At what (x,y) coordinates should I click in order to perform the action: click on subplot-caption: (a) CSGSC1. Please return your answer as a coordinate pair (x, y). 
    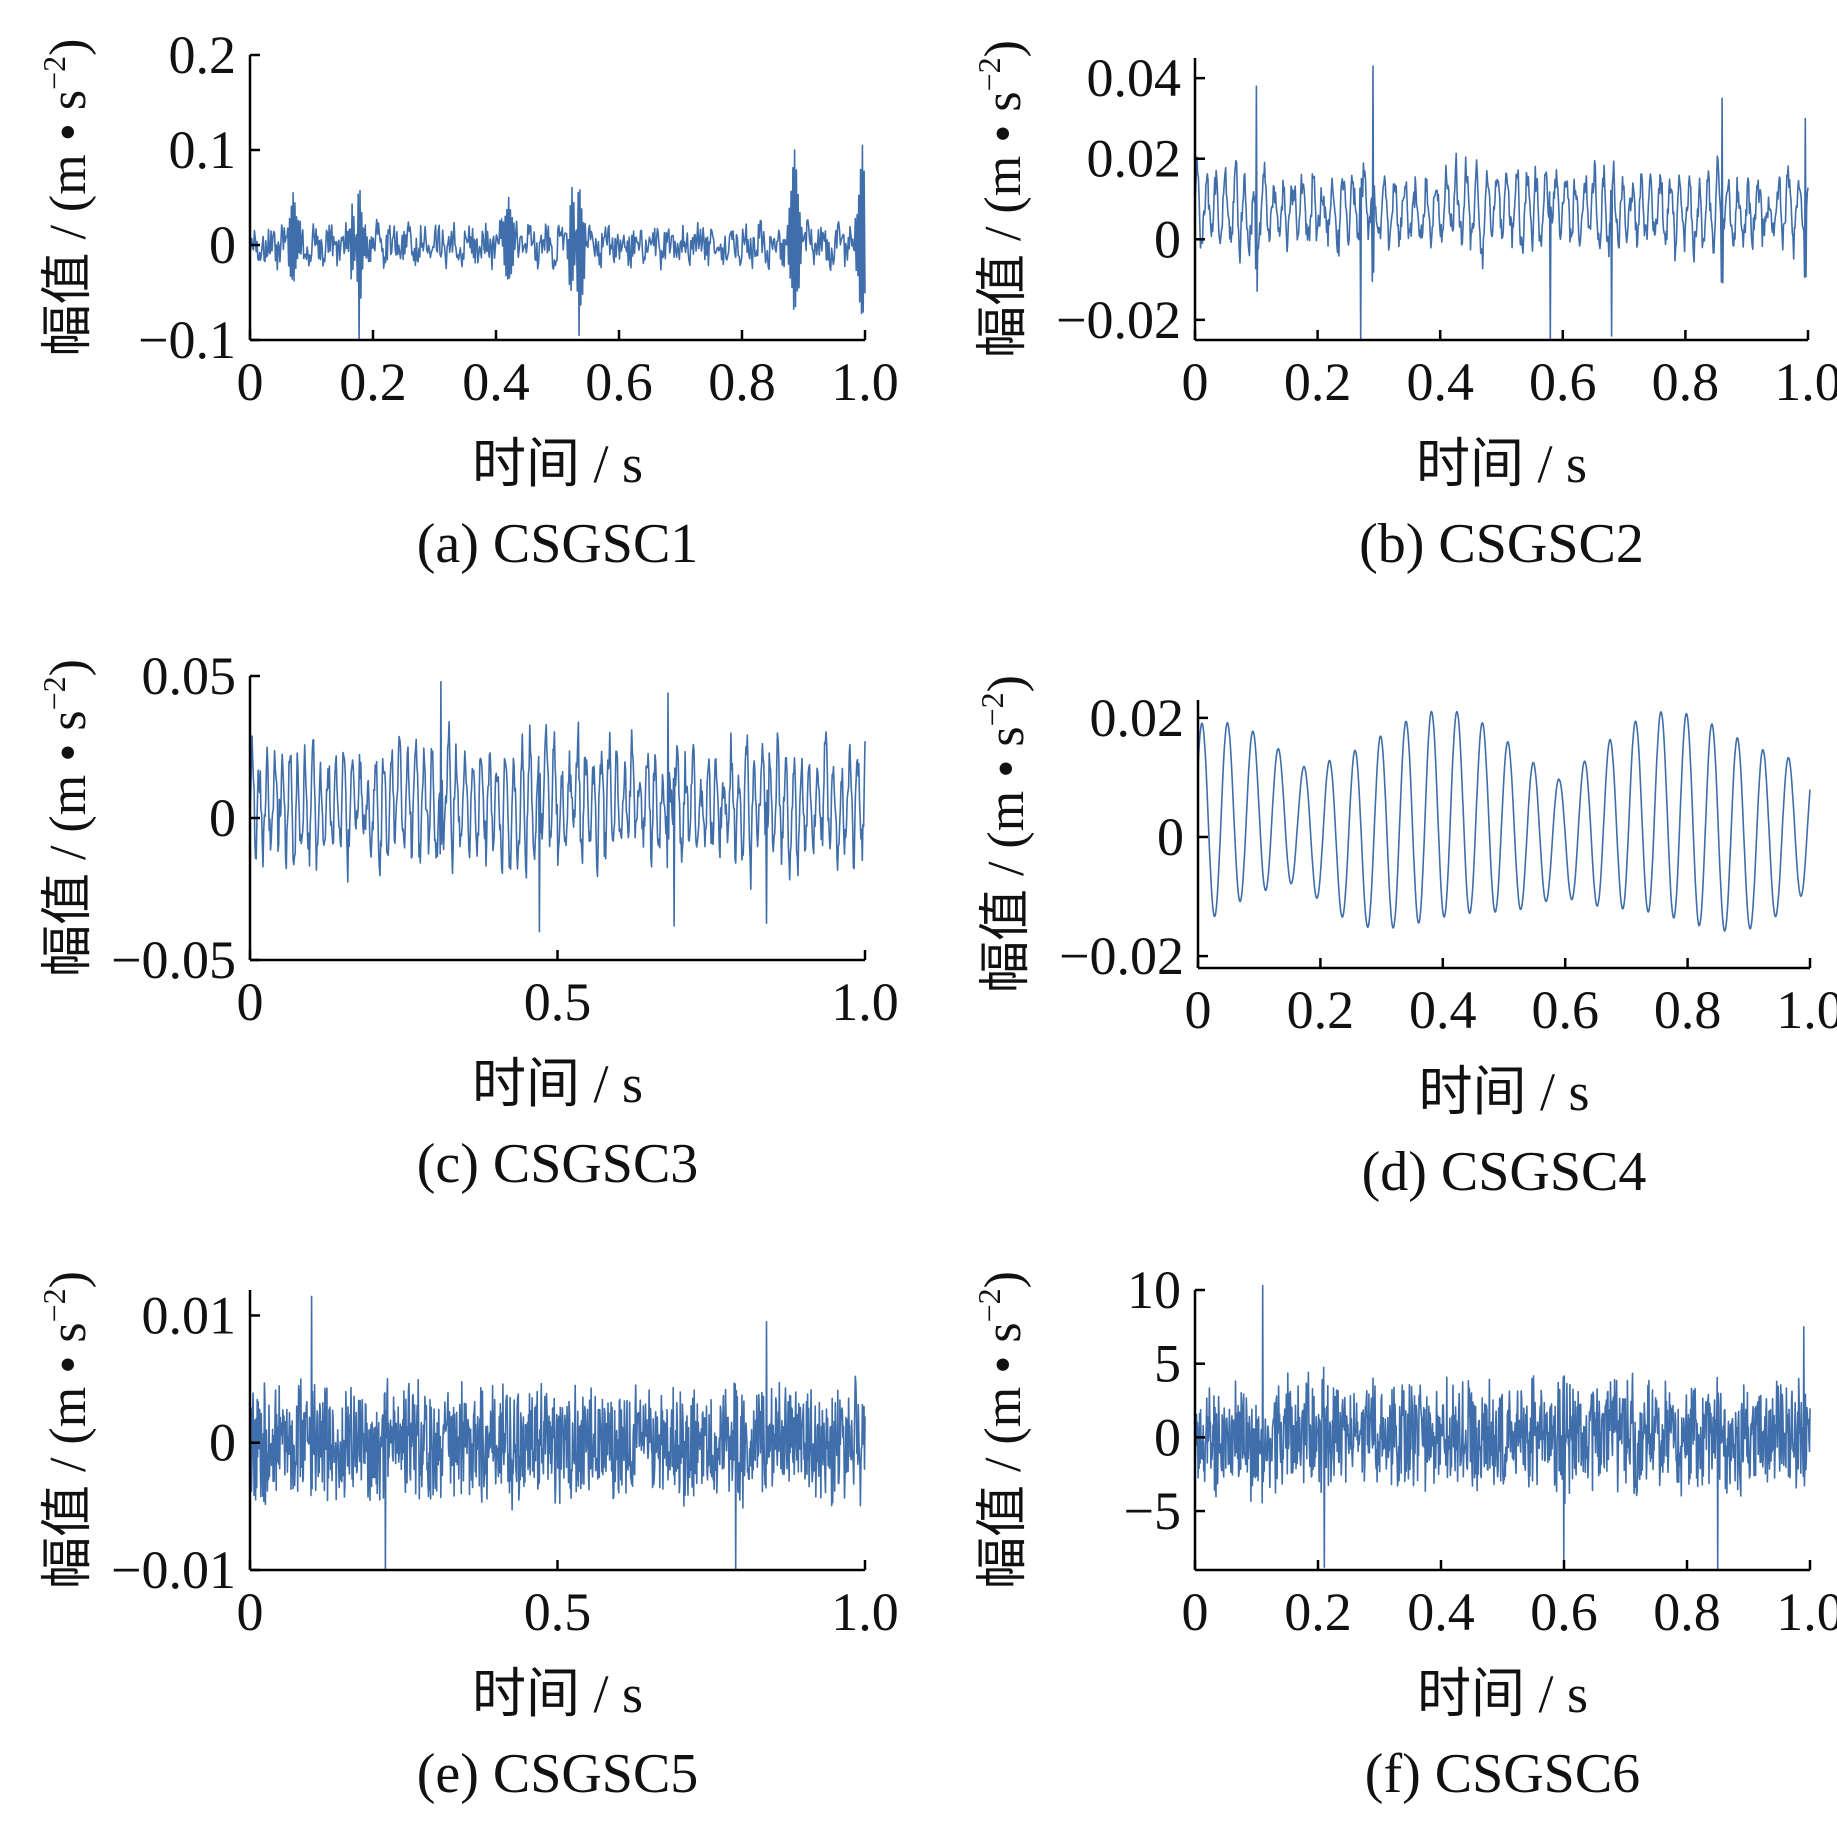
    Looking at the image, I should click on (558, 544).